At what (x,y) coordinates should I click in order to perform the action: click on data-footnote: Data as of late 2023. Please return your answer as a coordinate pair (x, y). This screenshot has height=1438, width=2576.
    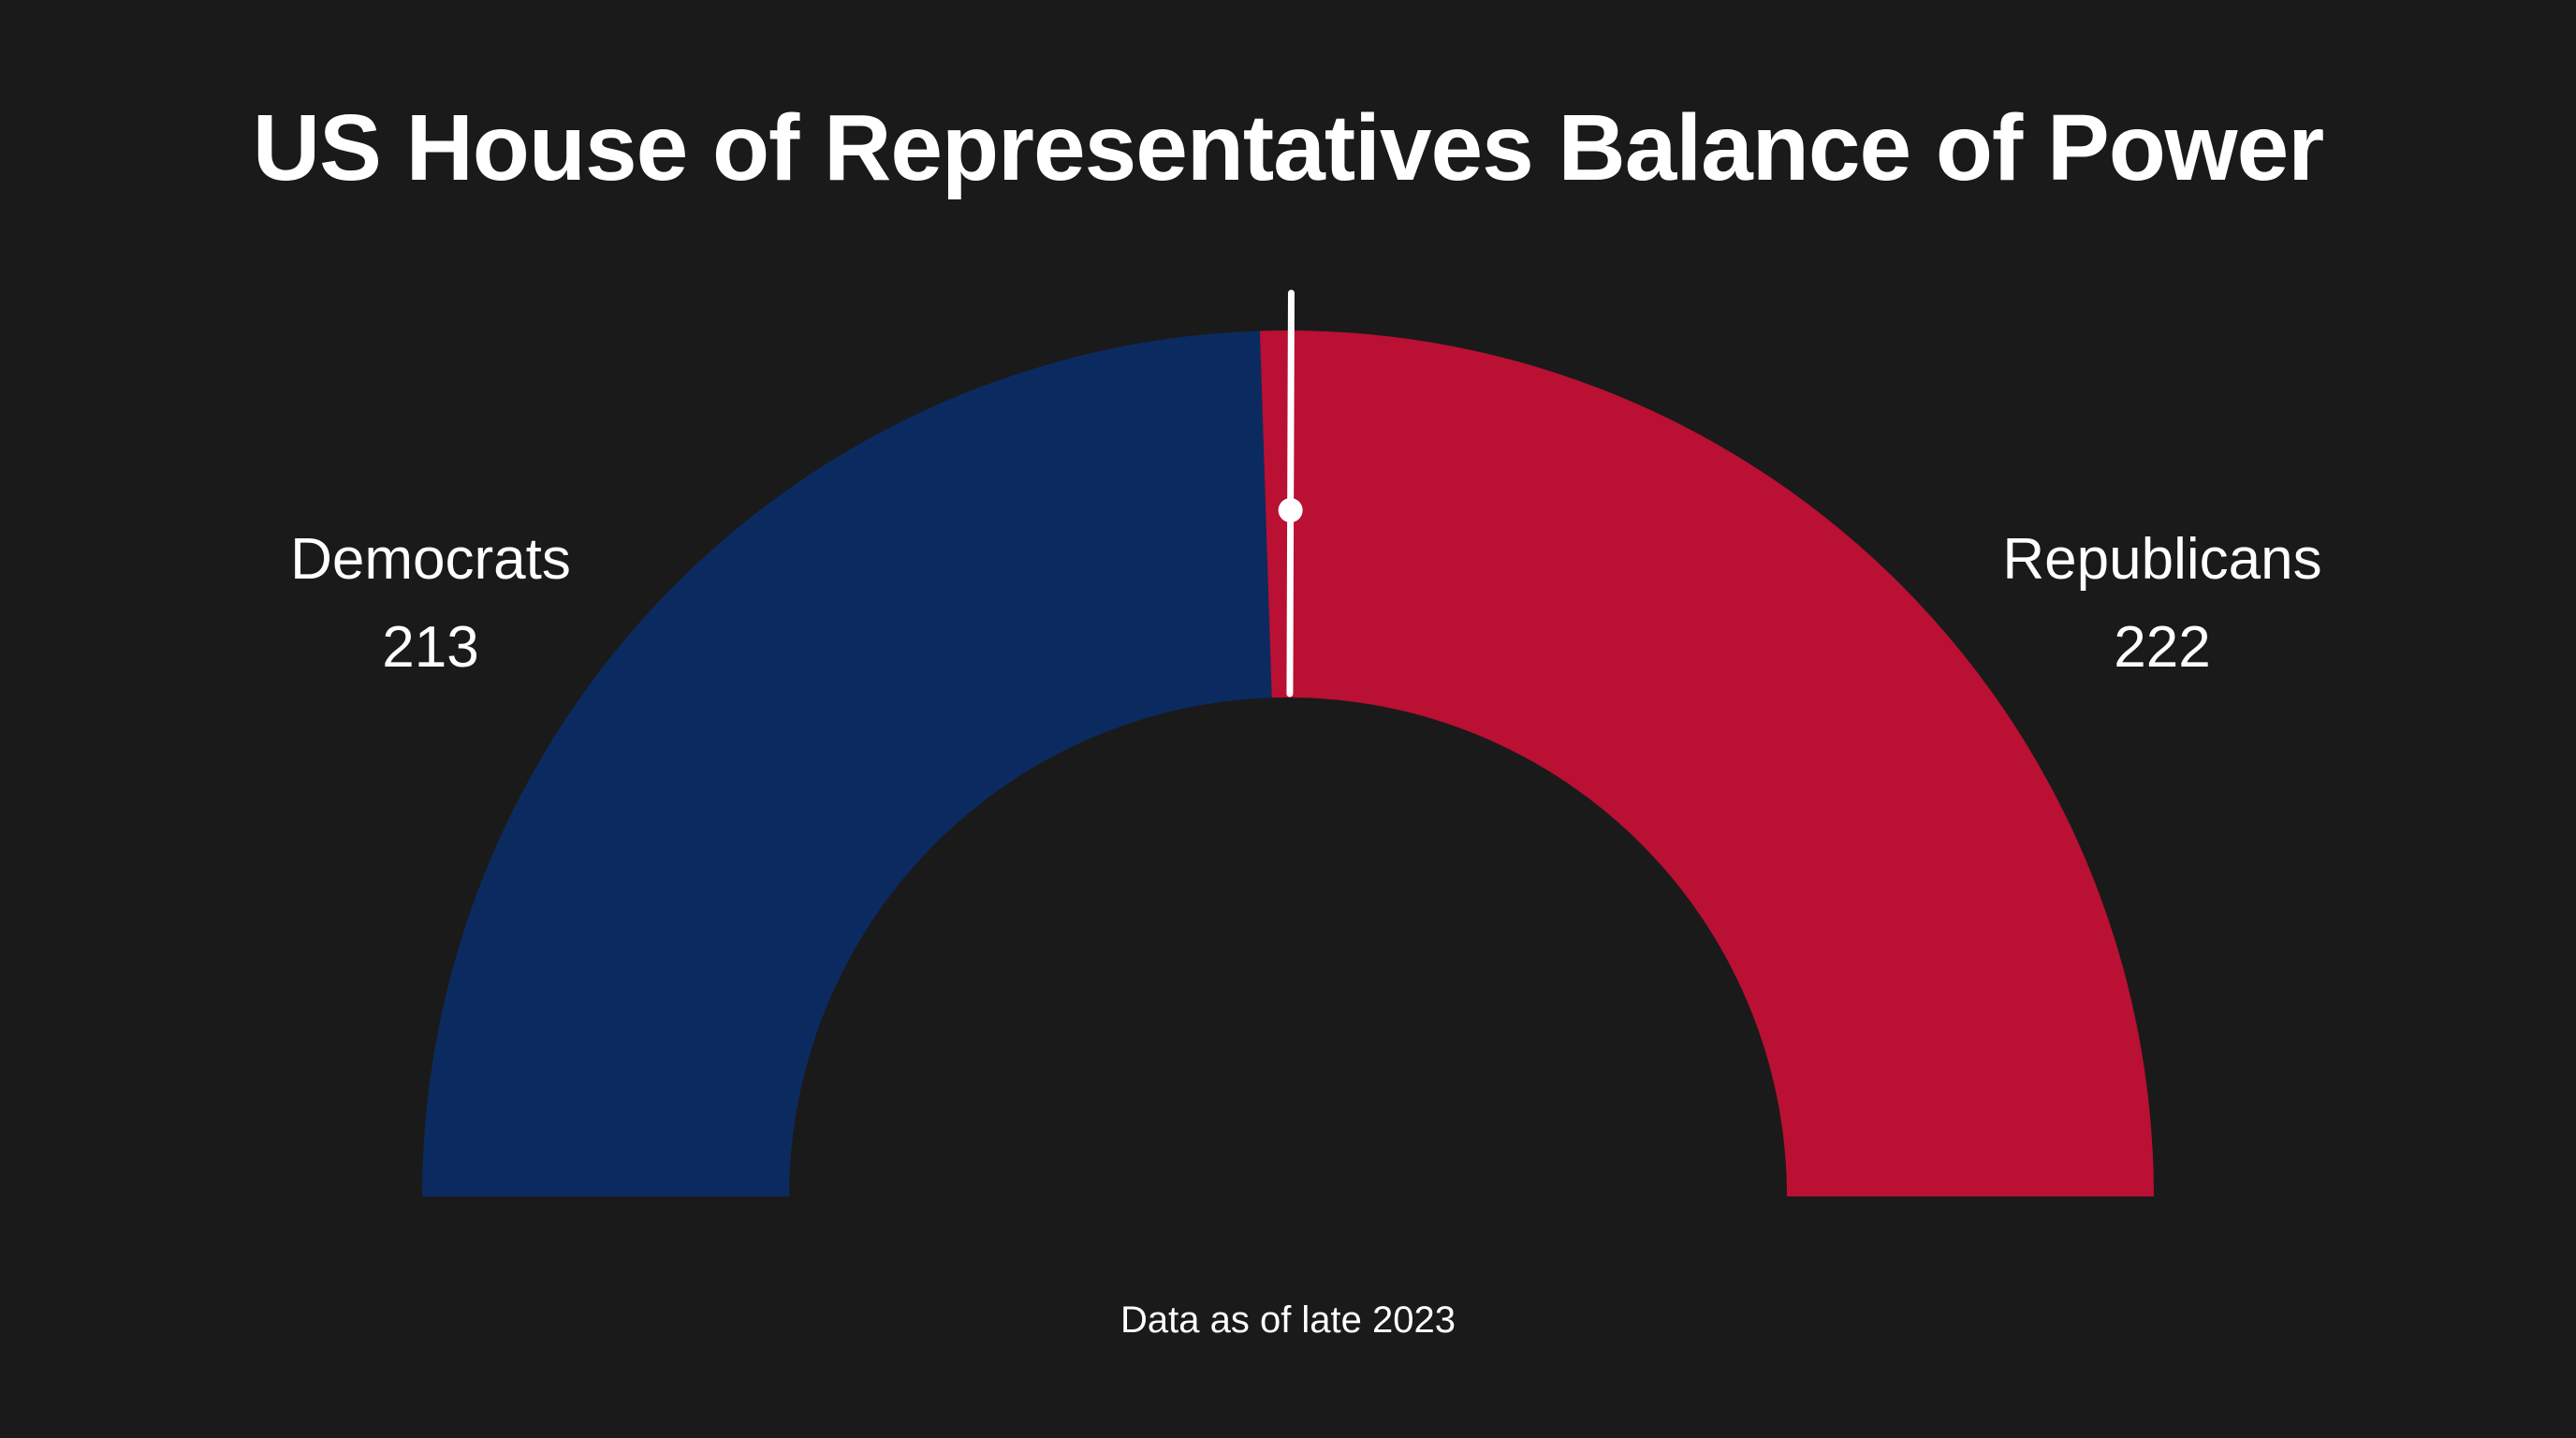
    Looking at the image, I should click on (1288, 1320).